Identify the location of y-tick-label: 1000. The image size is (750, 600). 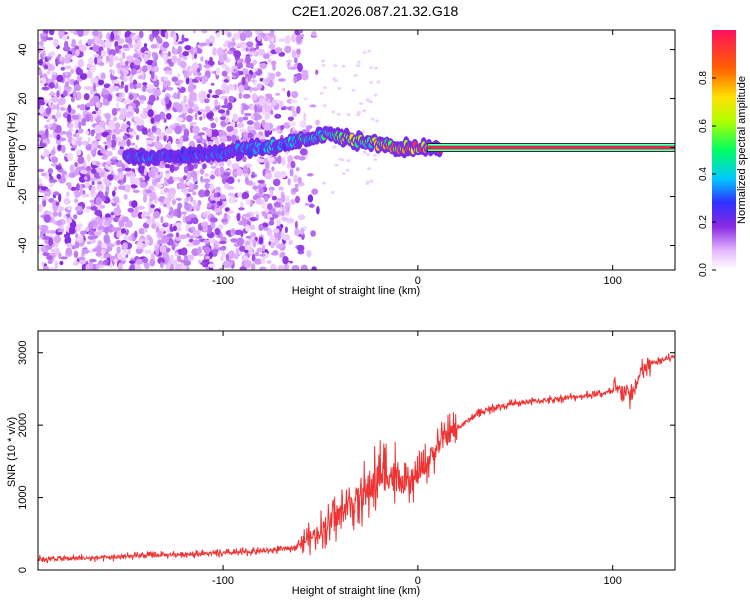
(23, 497).